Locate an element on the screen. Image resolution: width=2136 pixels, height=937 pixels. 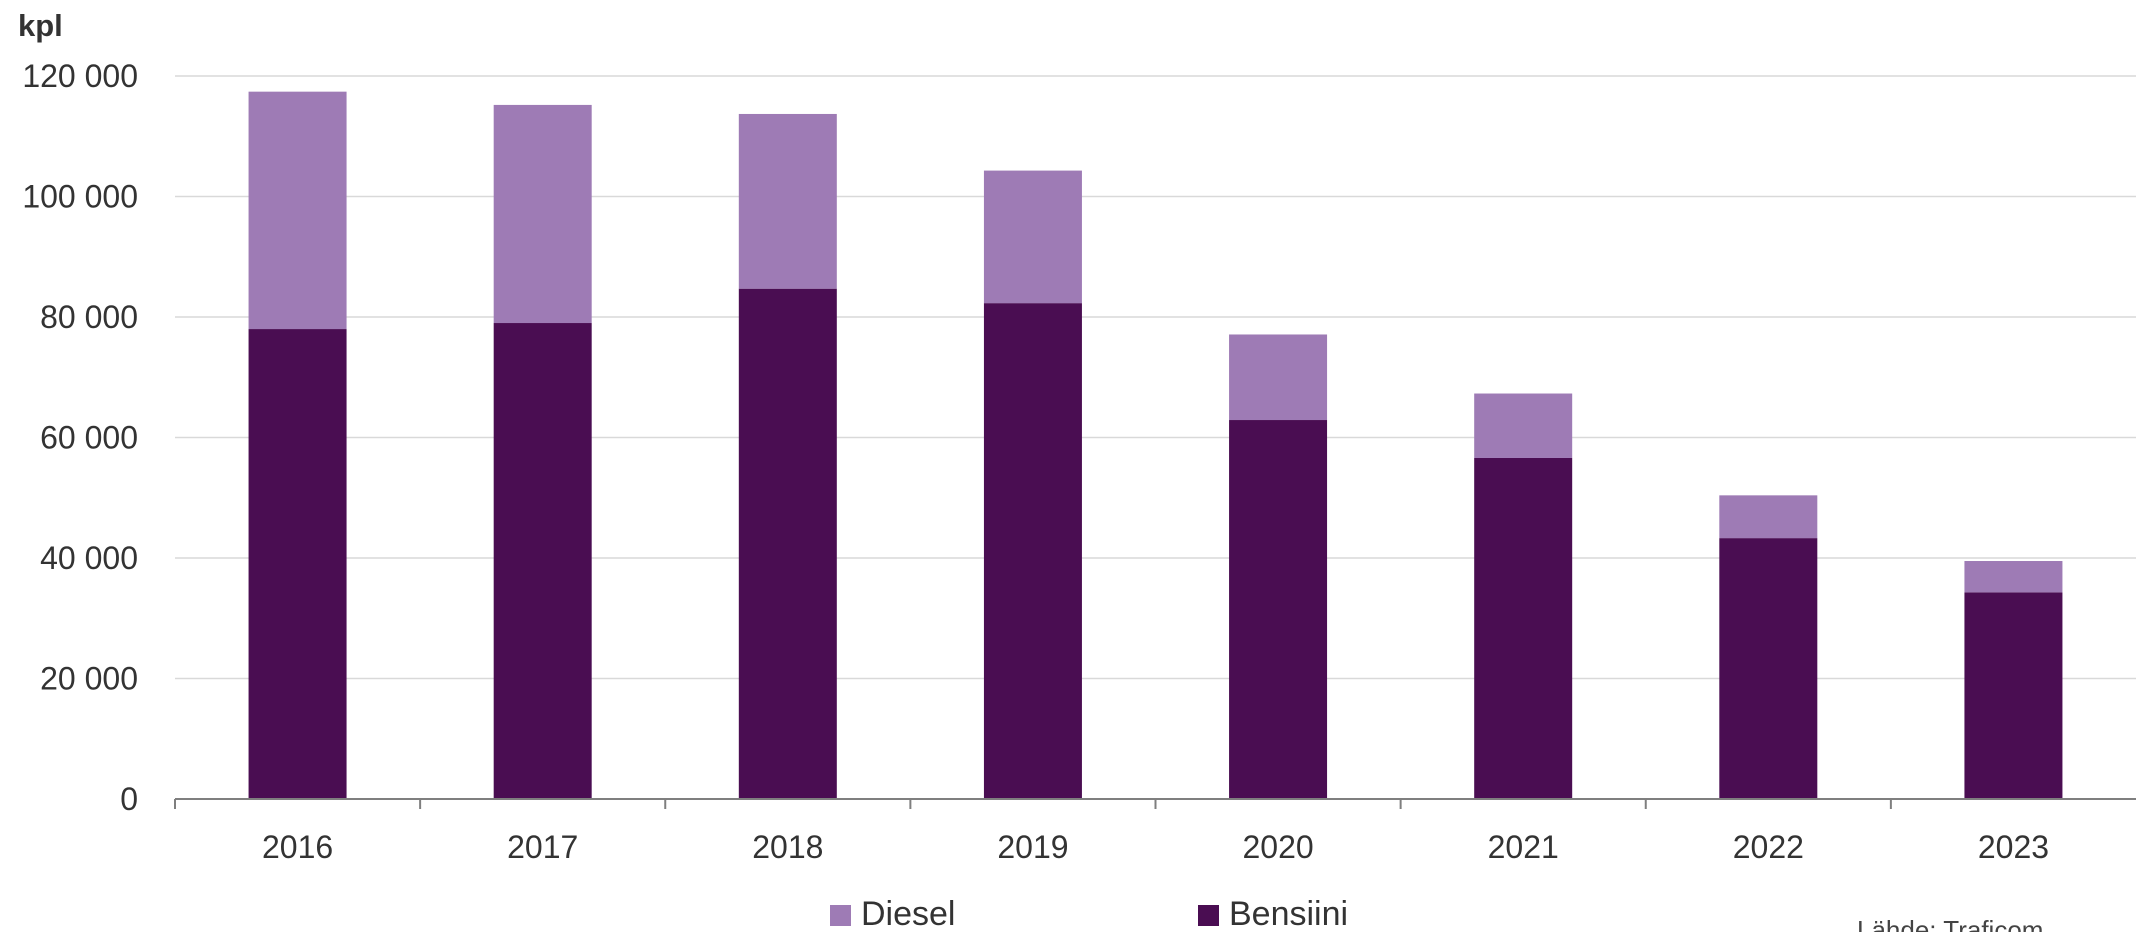
y-tick-label: 0 is located at coordinates (129, 799).